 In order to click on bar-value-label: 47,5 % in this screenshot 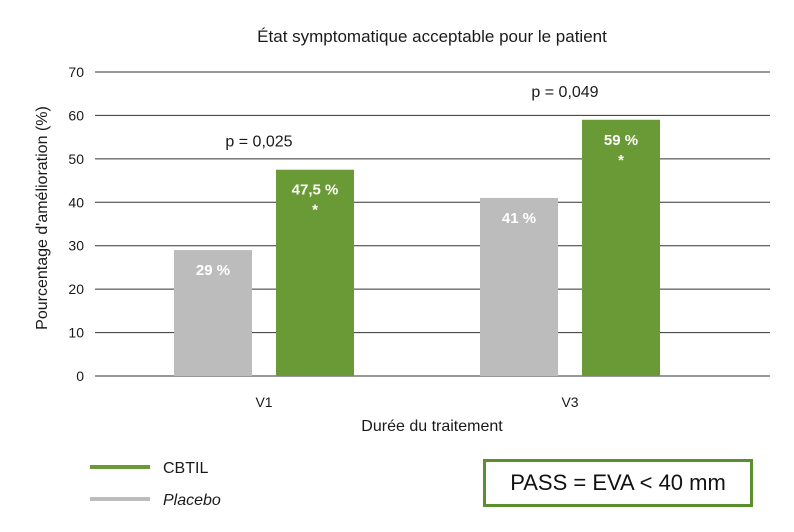, I will do `click(315, 190)`.